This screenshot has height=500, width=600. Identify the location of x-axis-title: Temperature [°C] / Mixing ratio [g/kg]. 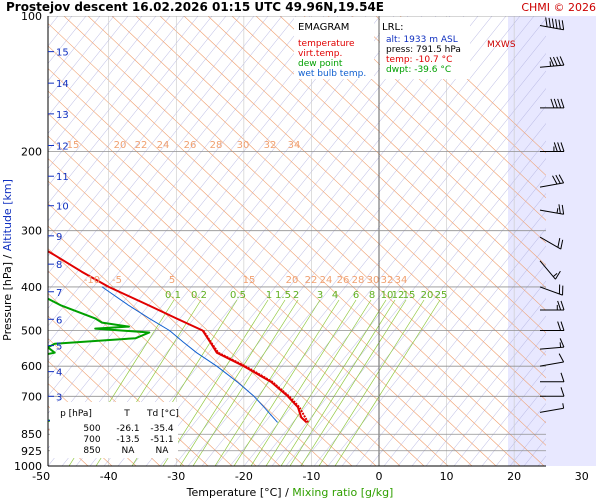
(290, 492).